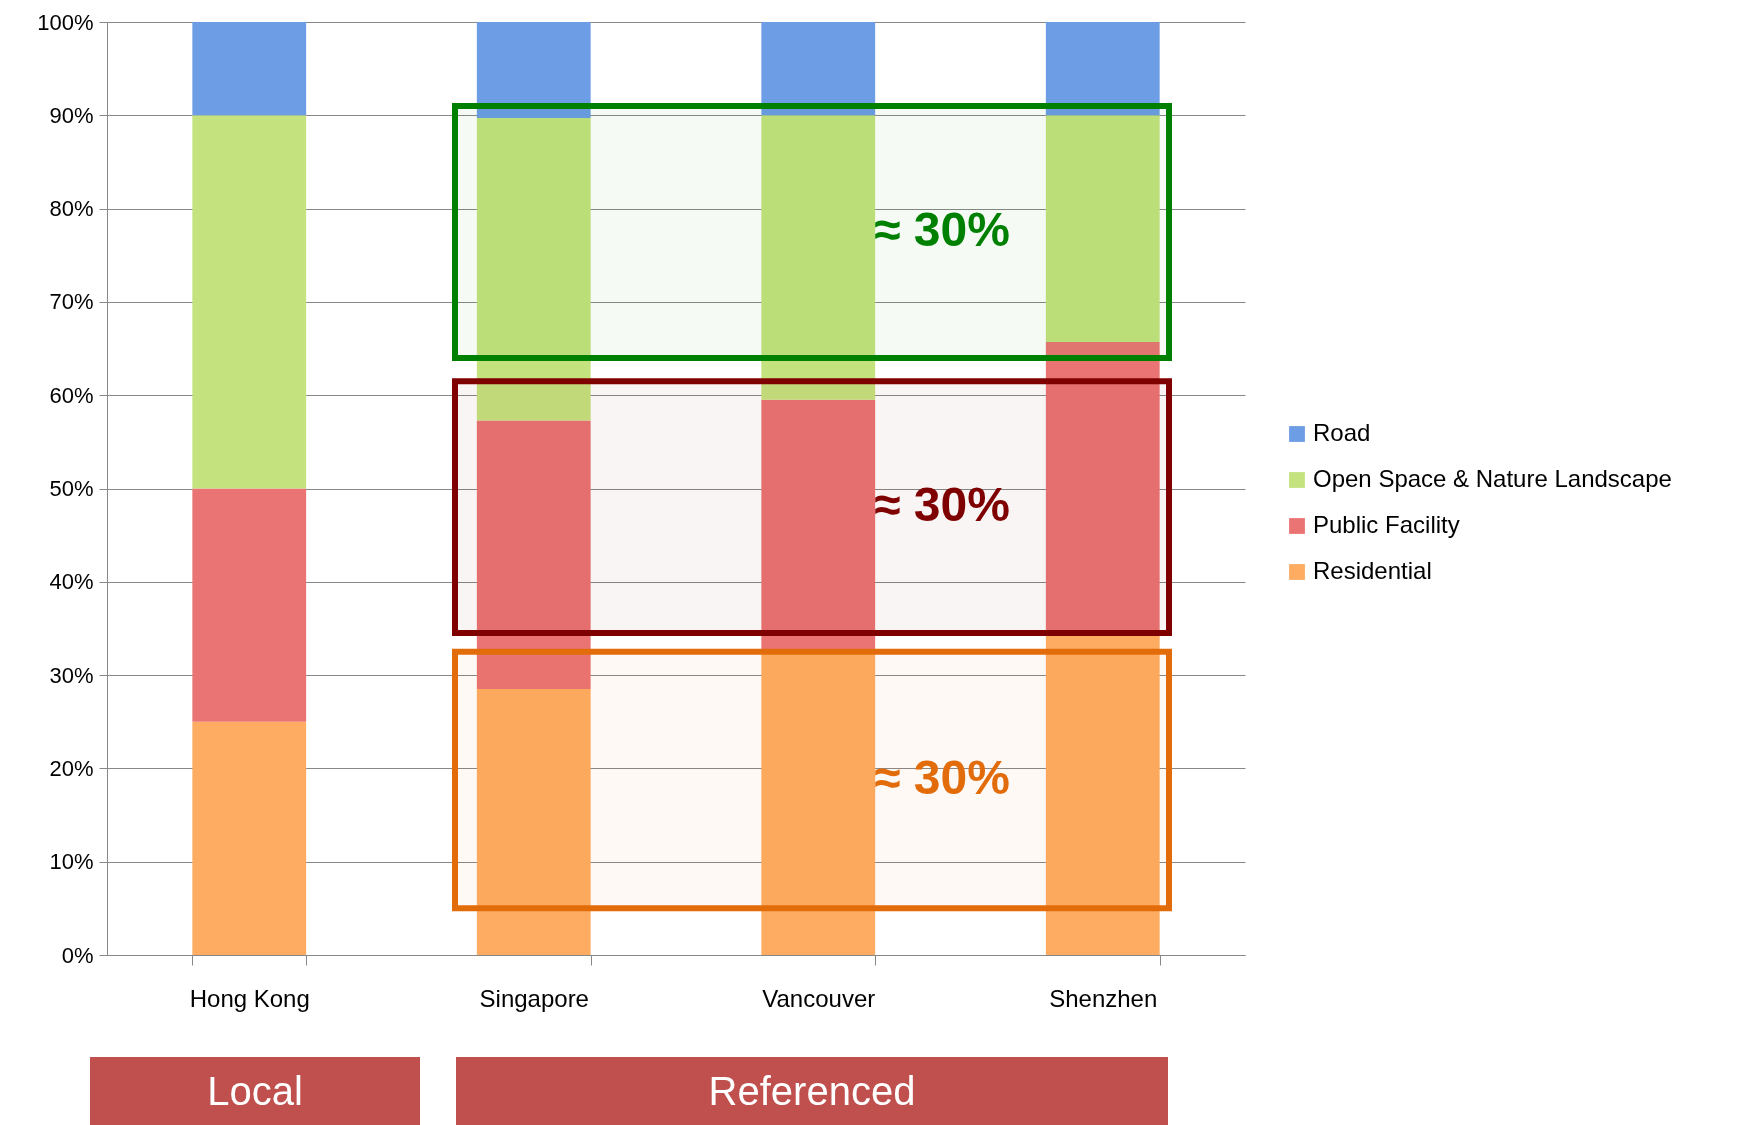 This screenshot has height=1125, width=1749. I want to click on legend-label: Residential, so click(1372, 570).